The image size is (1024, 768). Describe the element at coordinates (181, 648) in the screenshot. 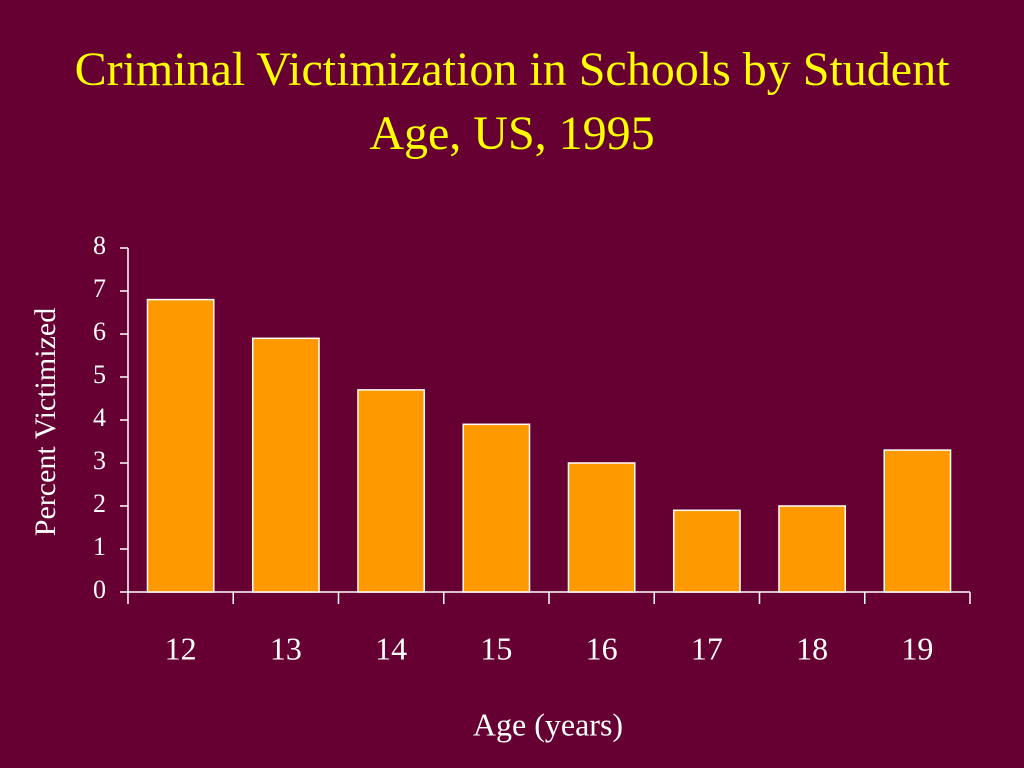

I see `x-tick-label: 12` at that location.